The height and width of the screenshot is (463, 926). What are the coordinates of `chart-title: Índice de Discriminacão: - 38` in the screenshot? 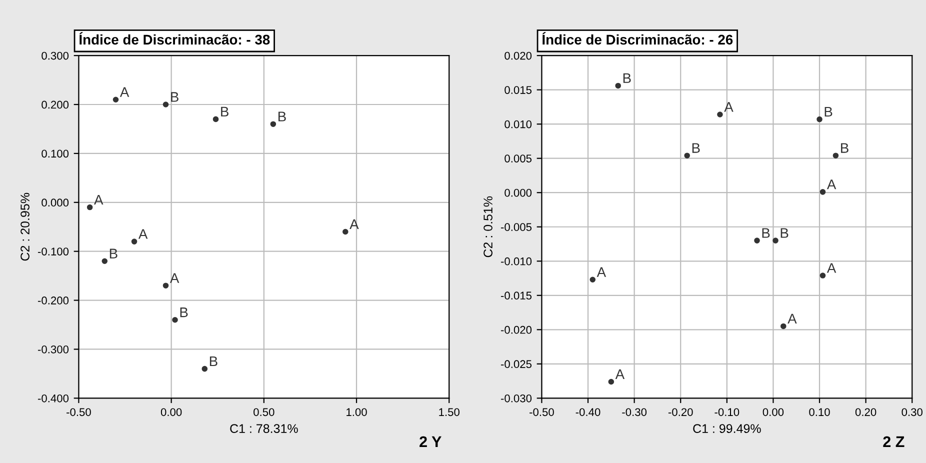 It's located at (174, 38).